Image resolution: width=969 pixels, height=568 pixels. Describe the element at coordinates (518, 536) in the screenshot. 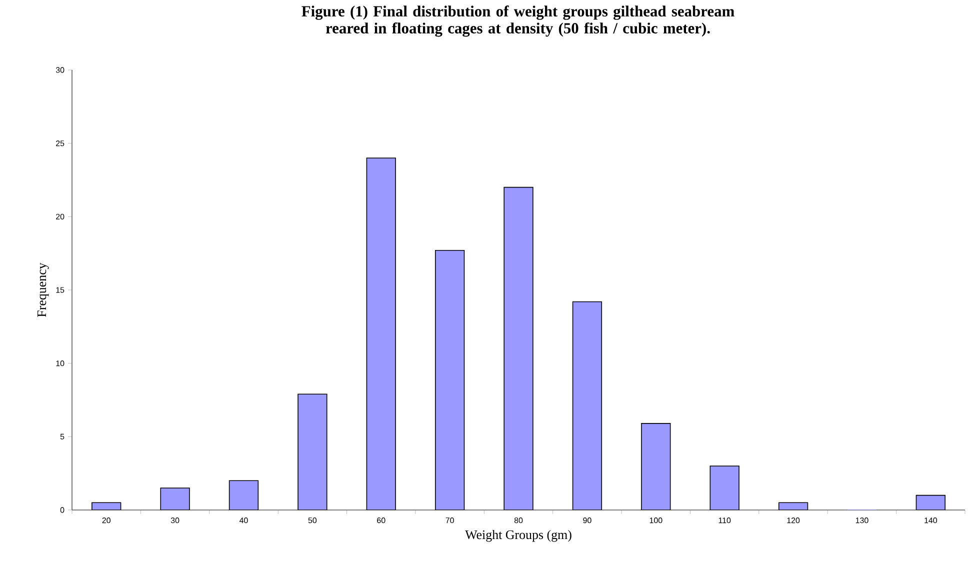

I see `x-axis-title: Weight Groups (gm)` at that location.